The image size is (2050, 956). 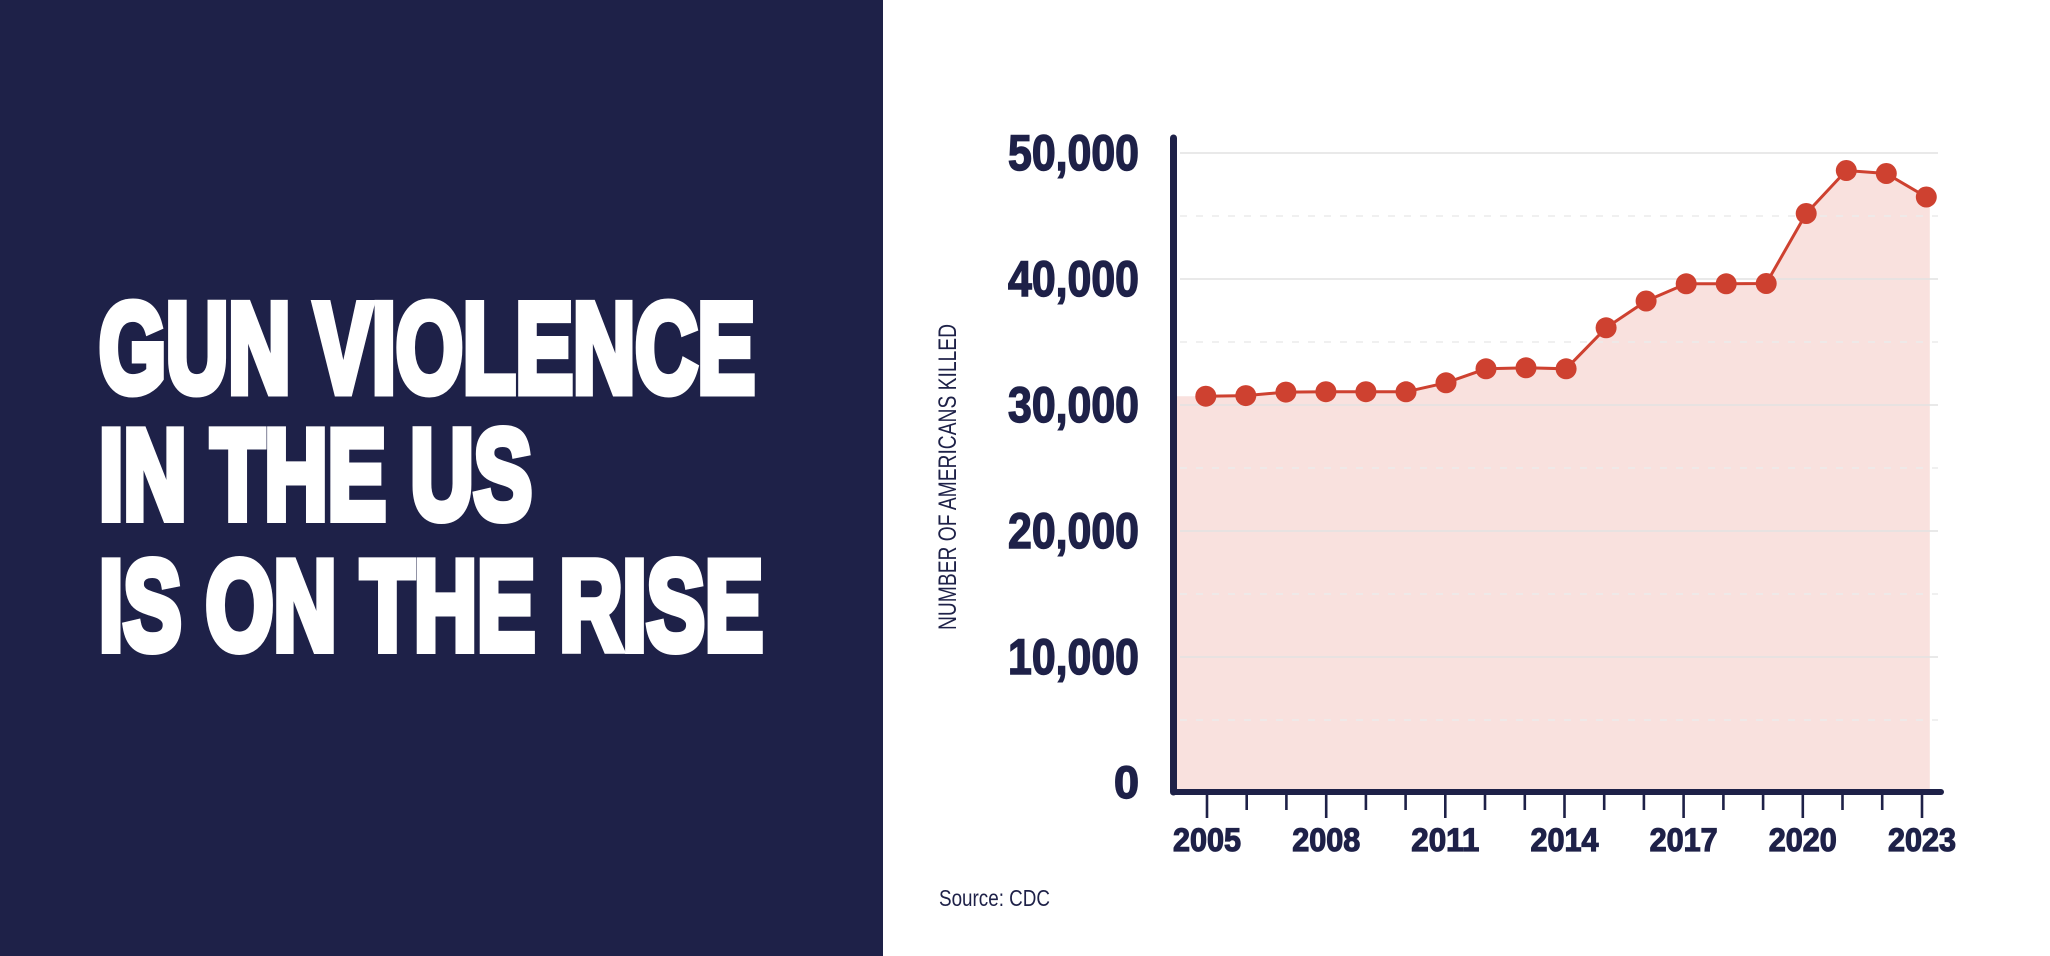 I want to click on svg-text: IS ON THE RISE, so click(x=431, y=606).